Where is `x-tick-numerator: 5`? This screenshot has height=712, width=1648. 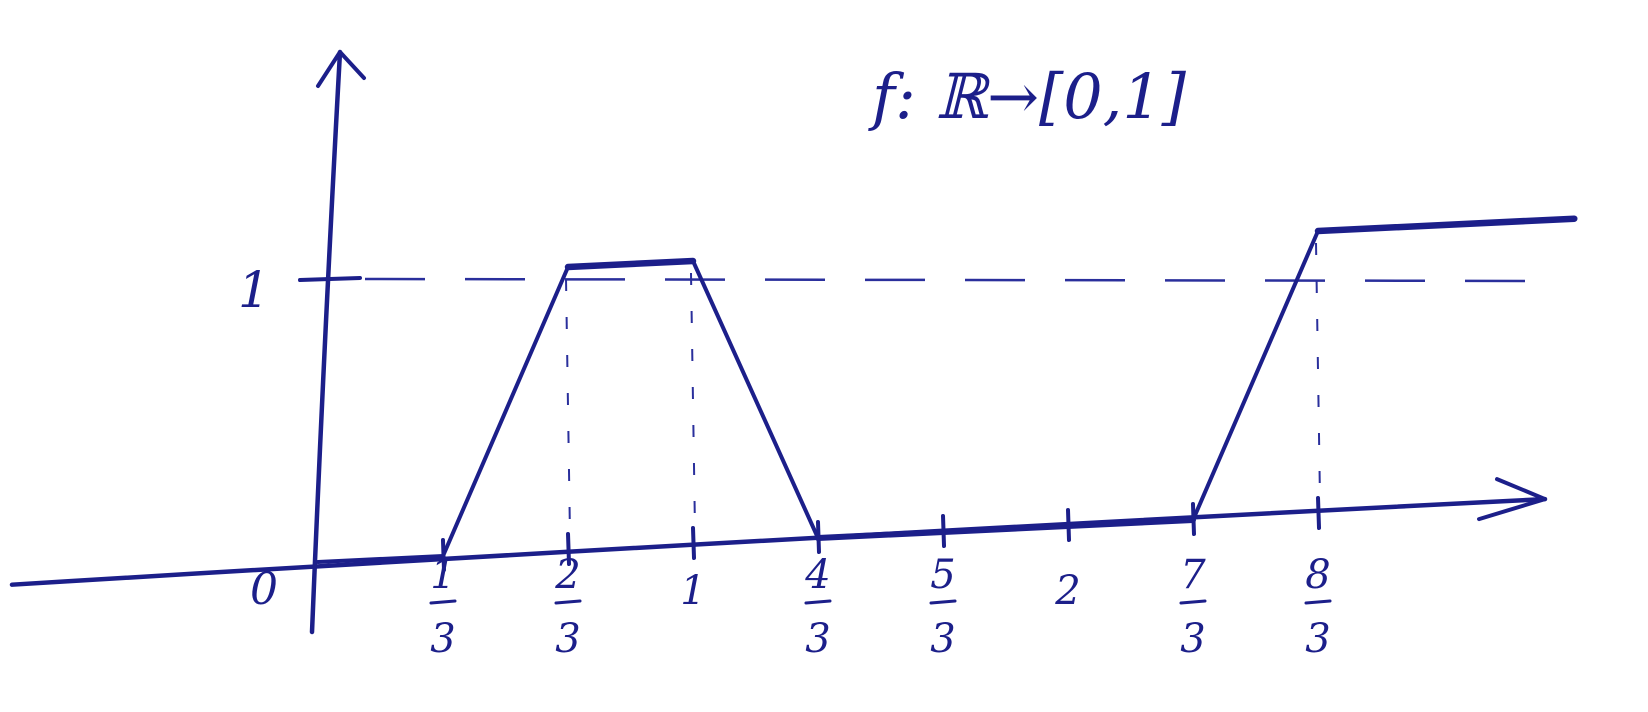 x-tick-numerator: 5 is located at coordinates (942, 575).